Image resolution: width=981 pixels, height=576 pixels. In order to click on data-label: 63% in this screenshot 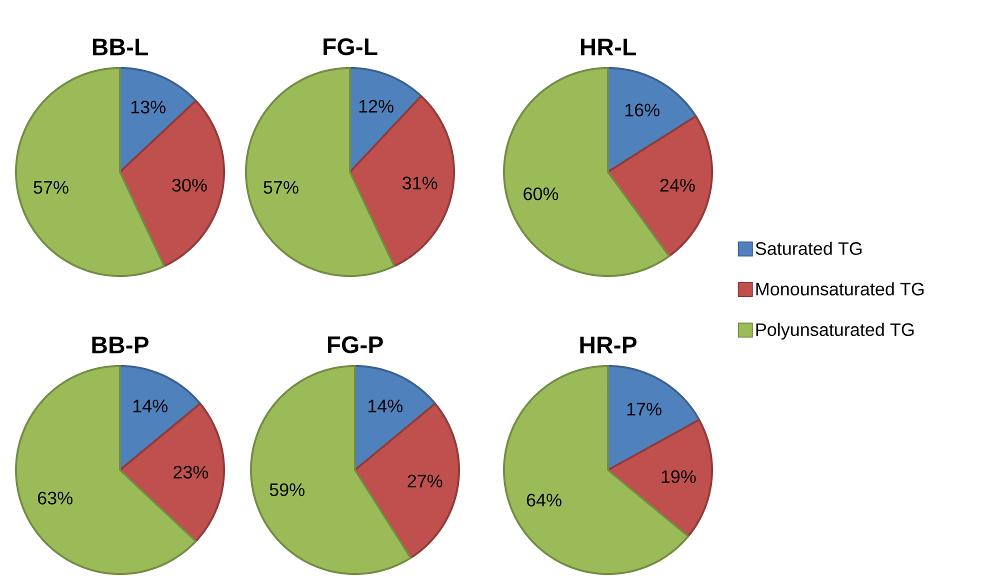, I will do `click(55, 498)`.